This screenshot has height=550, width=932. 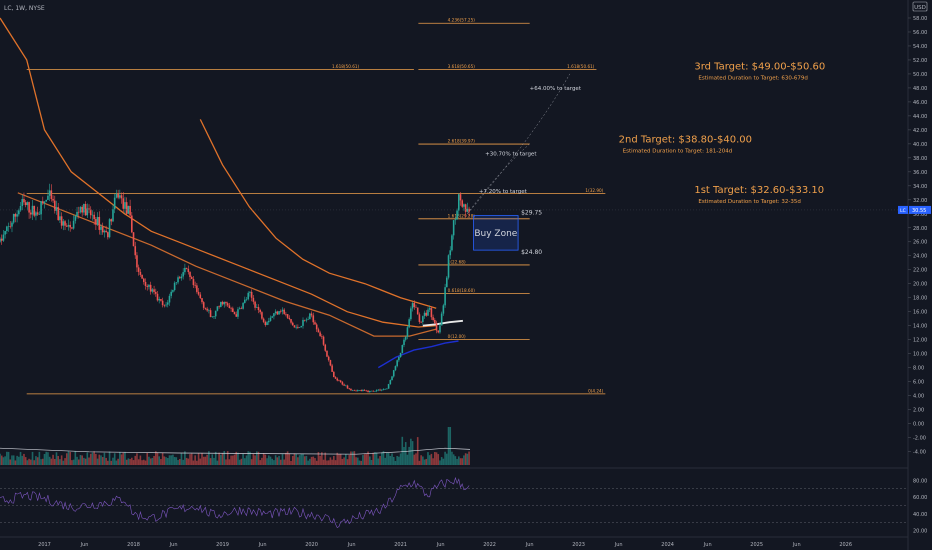 I want to click on price-tick-label: 28.00, so click(x=920, y=229).